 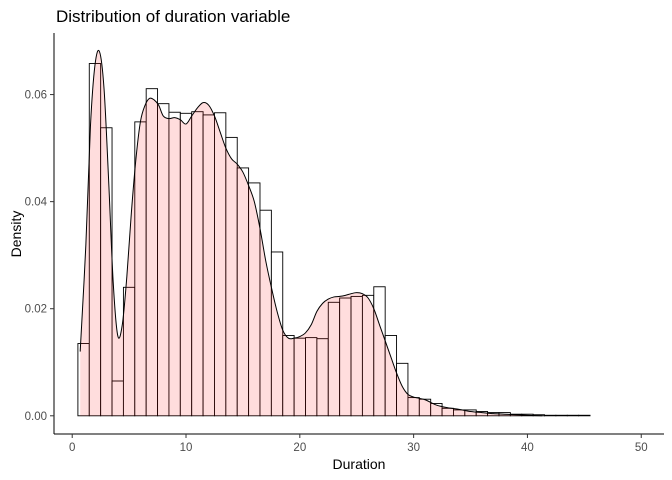 I want to click on chart-title: Distribution of duration variable, so click(x=173, y=16).